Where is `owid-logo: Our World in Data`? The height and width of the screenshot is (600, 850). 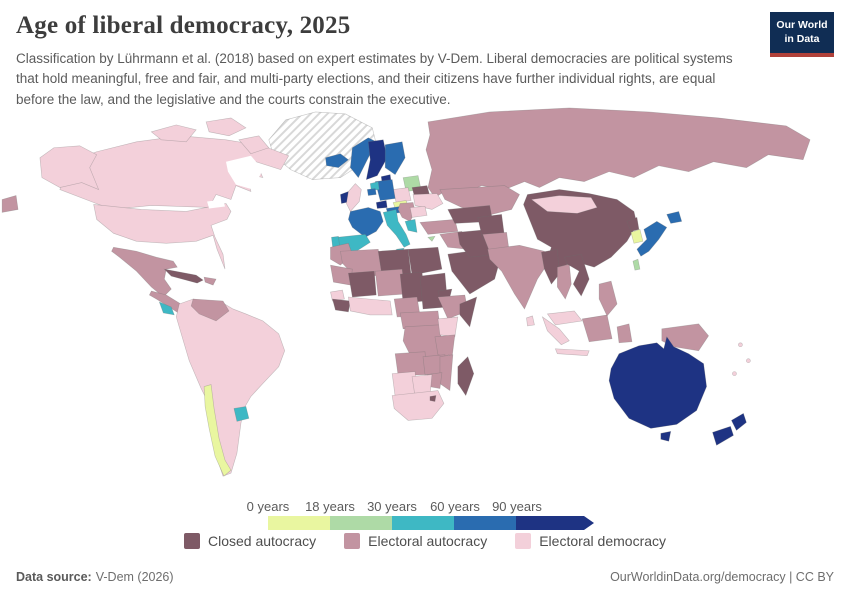 owid-logo: Our World in Data is located at coordinates (802, 34).